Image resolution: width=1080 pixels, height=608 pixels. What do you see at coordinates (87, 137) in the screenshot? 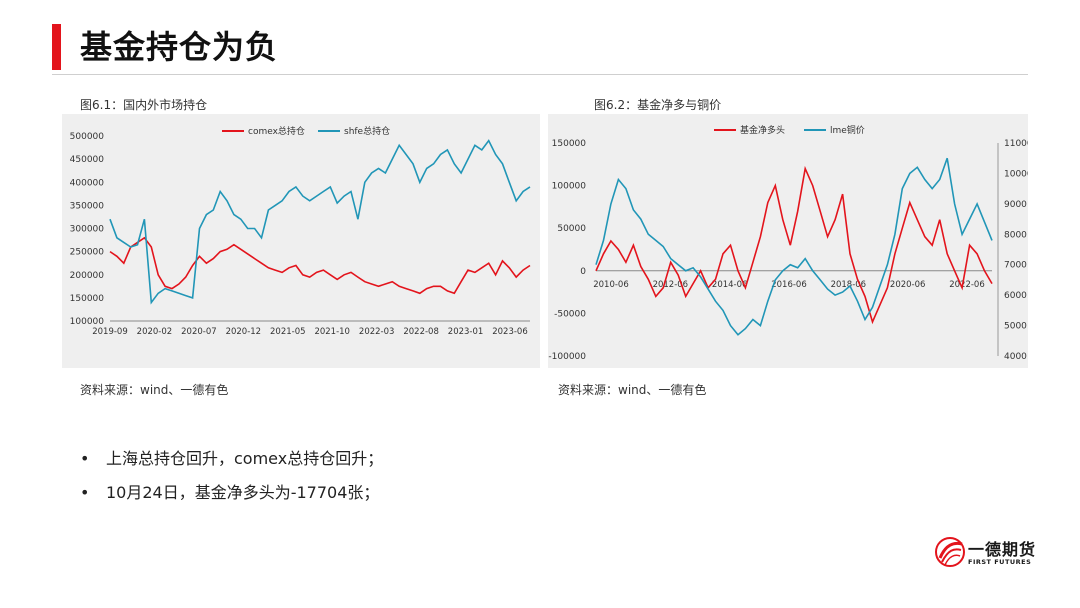
I see `y-tick-label: 500000` at bounding box center [87, 137].